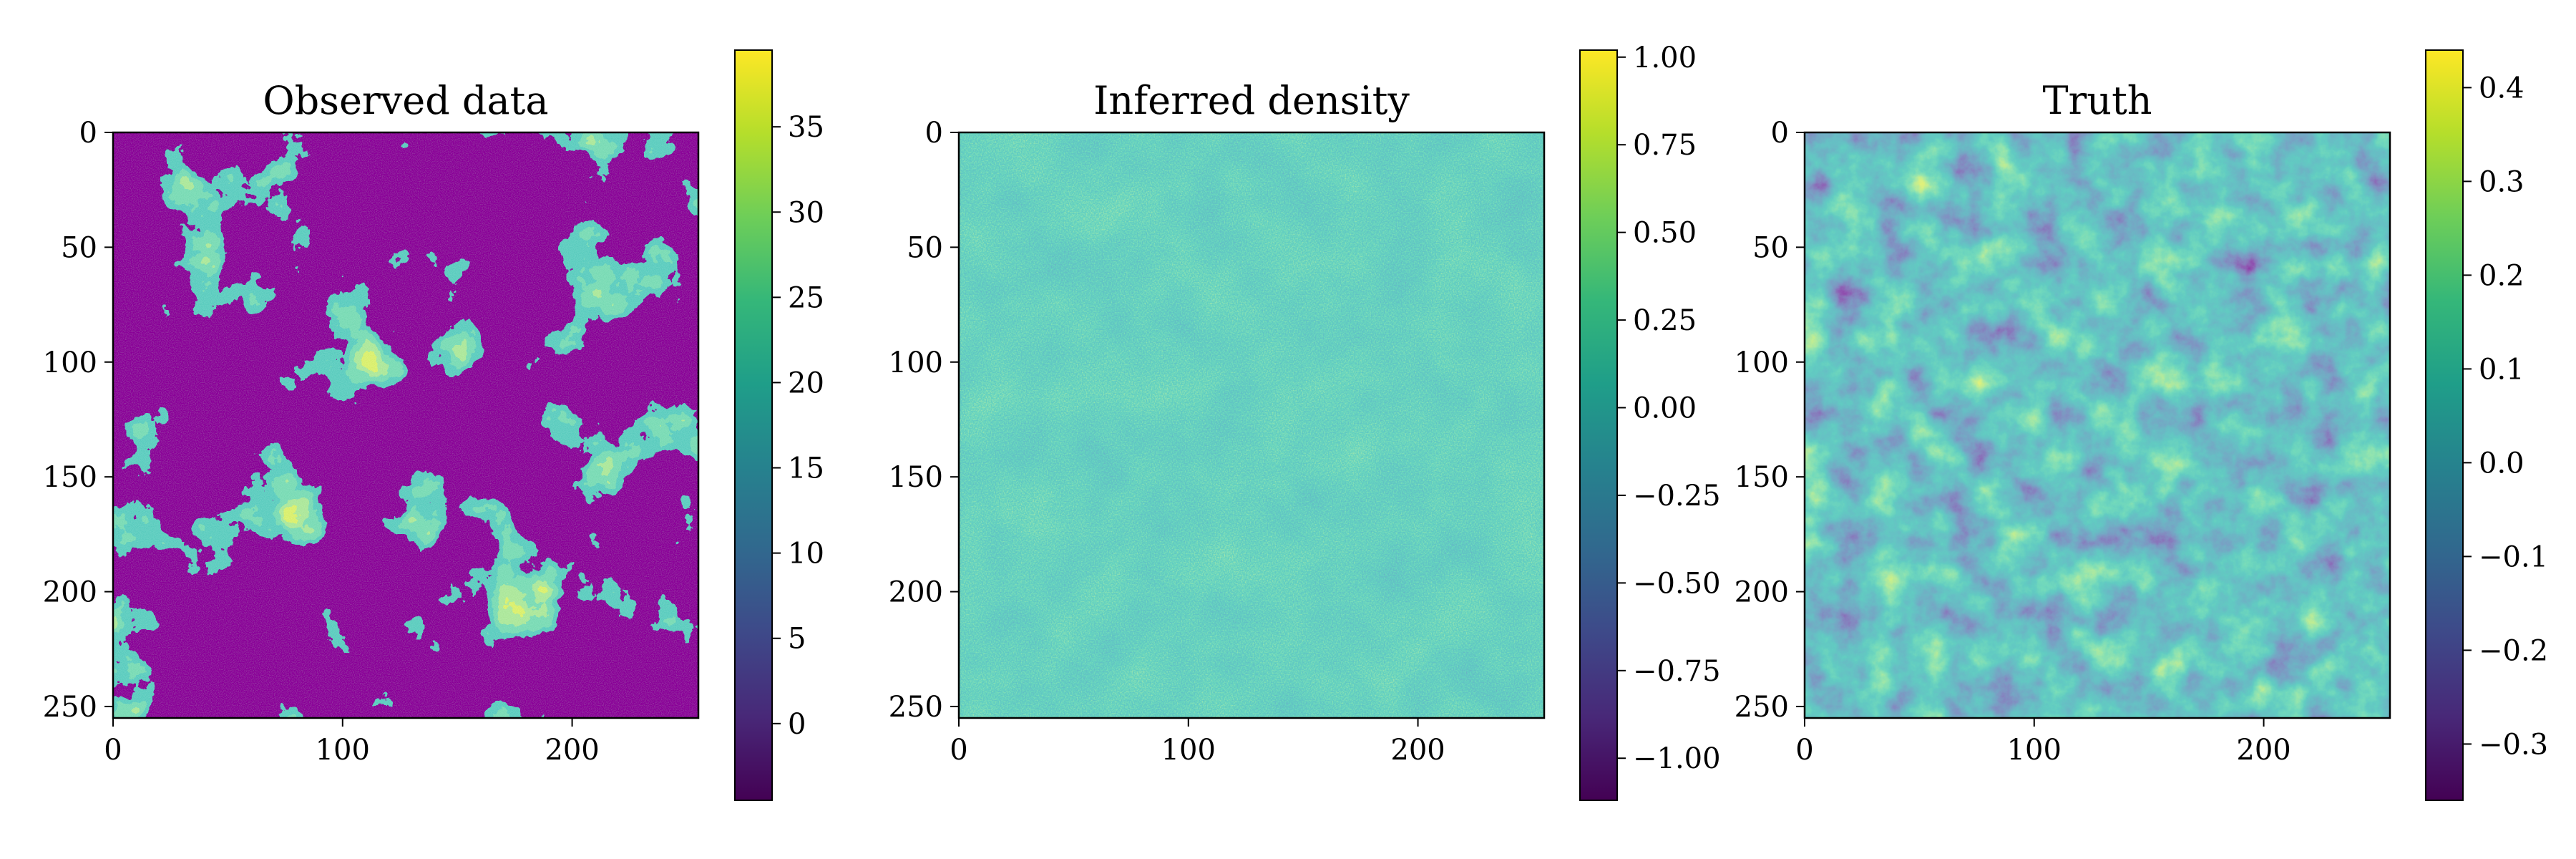  Describe the element at coordinates (1665, 408) in the screenshot. I see `colorbar-tick-label: 0.00` at that location.